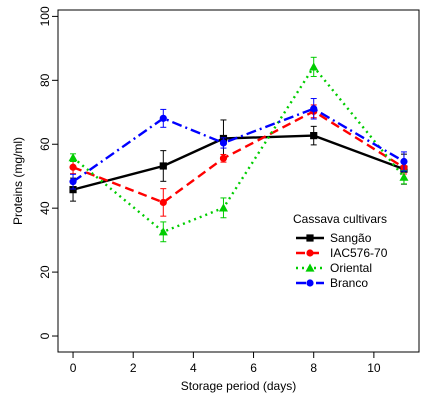 Image resolution: width=428 pixels, height=395 pixels. What do you see at coordinates (48, 172) in the screenshot?
I see `y-axis: 0 20 40 60 80 100` at bounding box center [48, 172].